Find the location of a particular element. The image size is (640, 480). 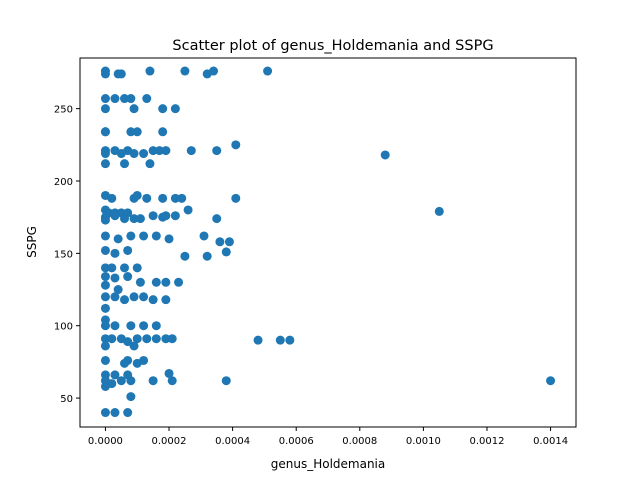

x-tick-label: 0.0012 is located at coordinates (486, 441).